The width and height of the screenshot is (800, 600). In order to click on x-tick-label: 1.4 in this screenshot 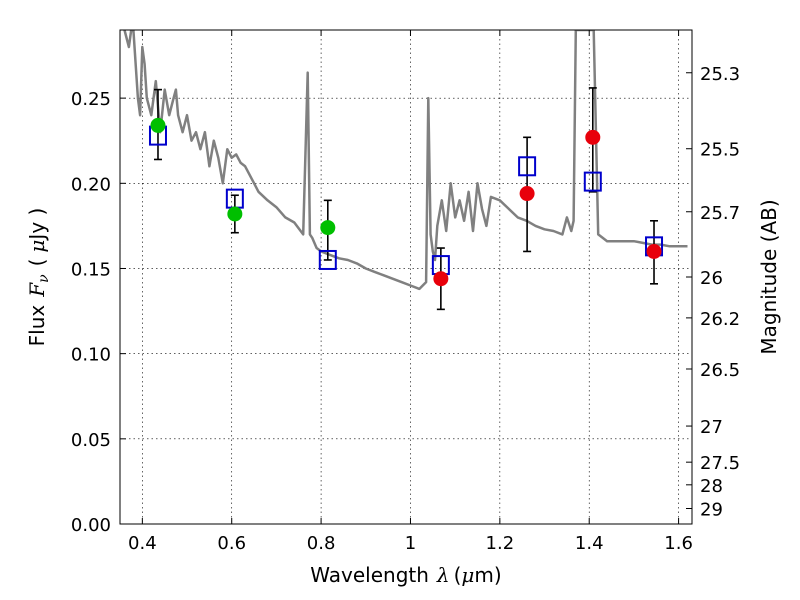, I will do `click(589, 543)`.